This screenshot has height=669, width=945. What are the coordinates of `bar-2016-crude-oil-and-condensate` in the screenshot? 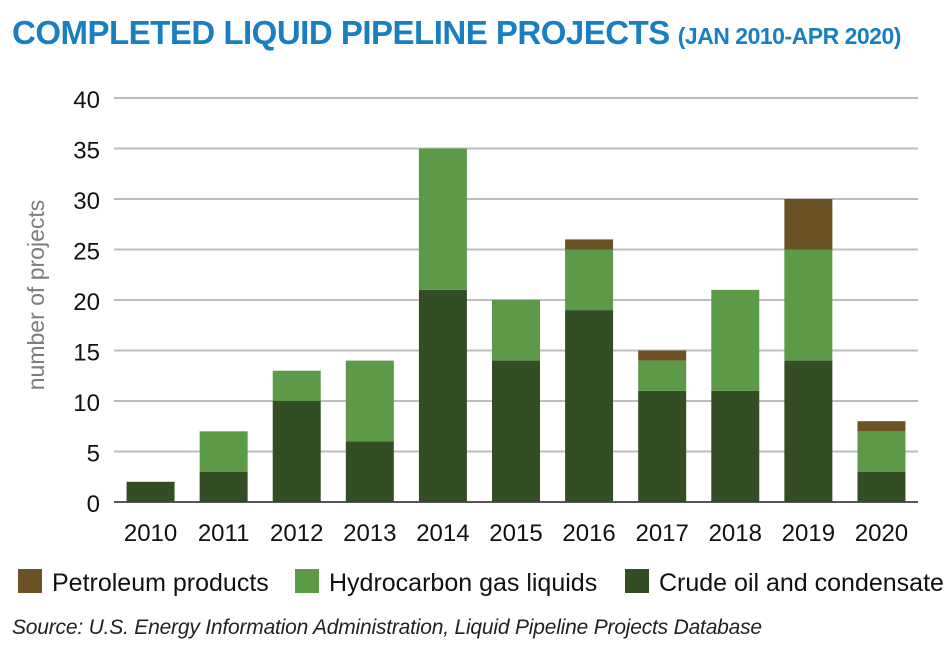 It's located at (589, 406).